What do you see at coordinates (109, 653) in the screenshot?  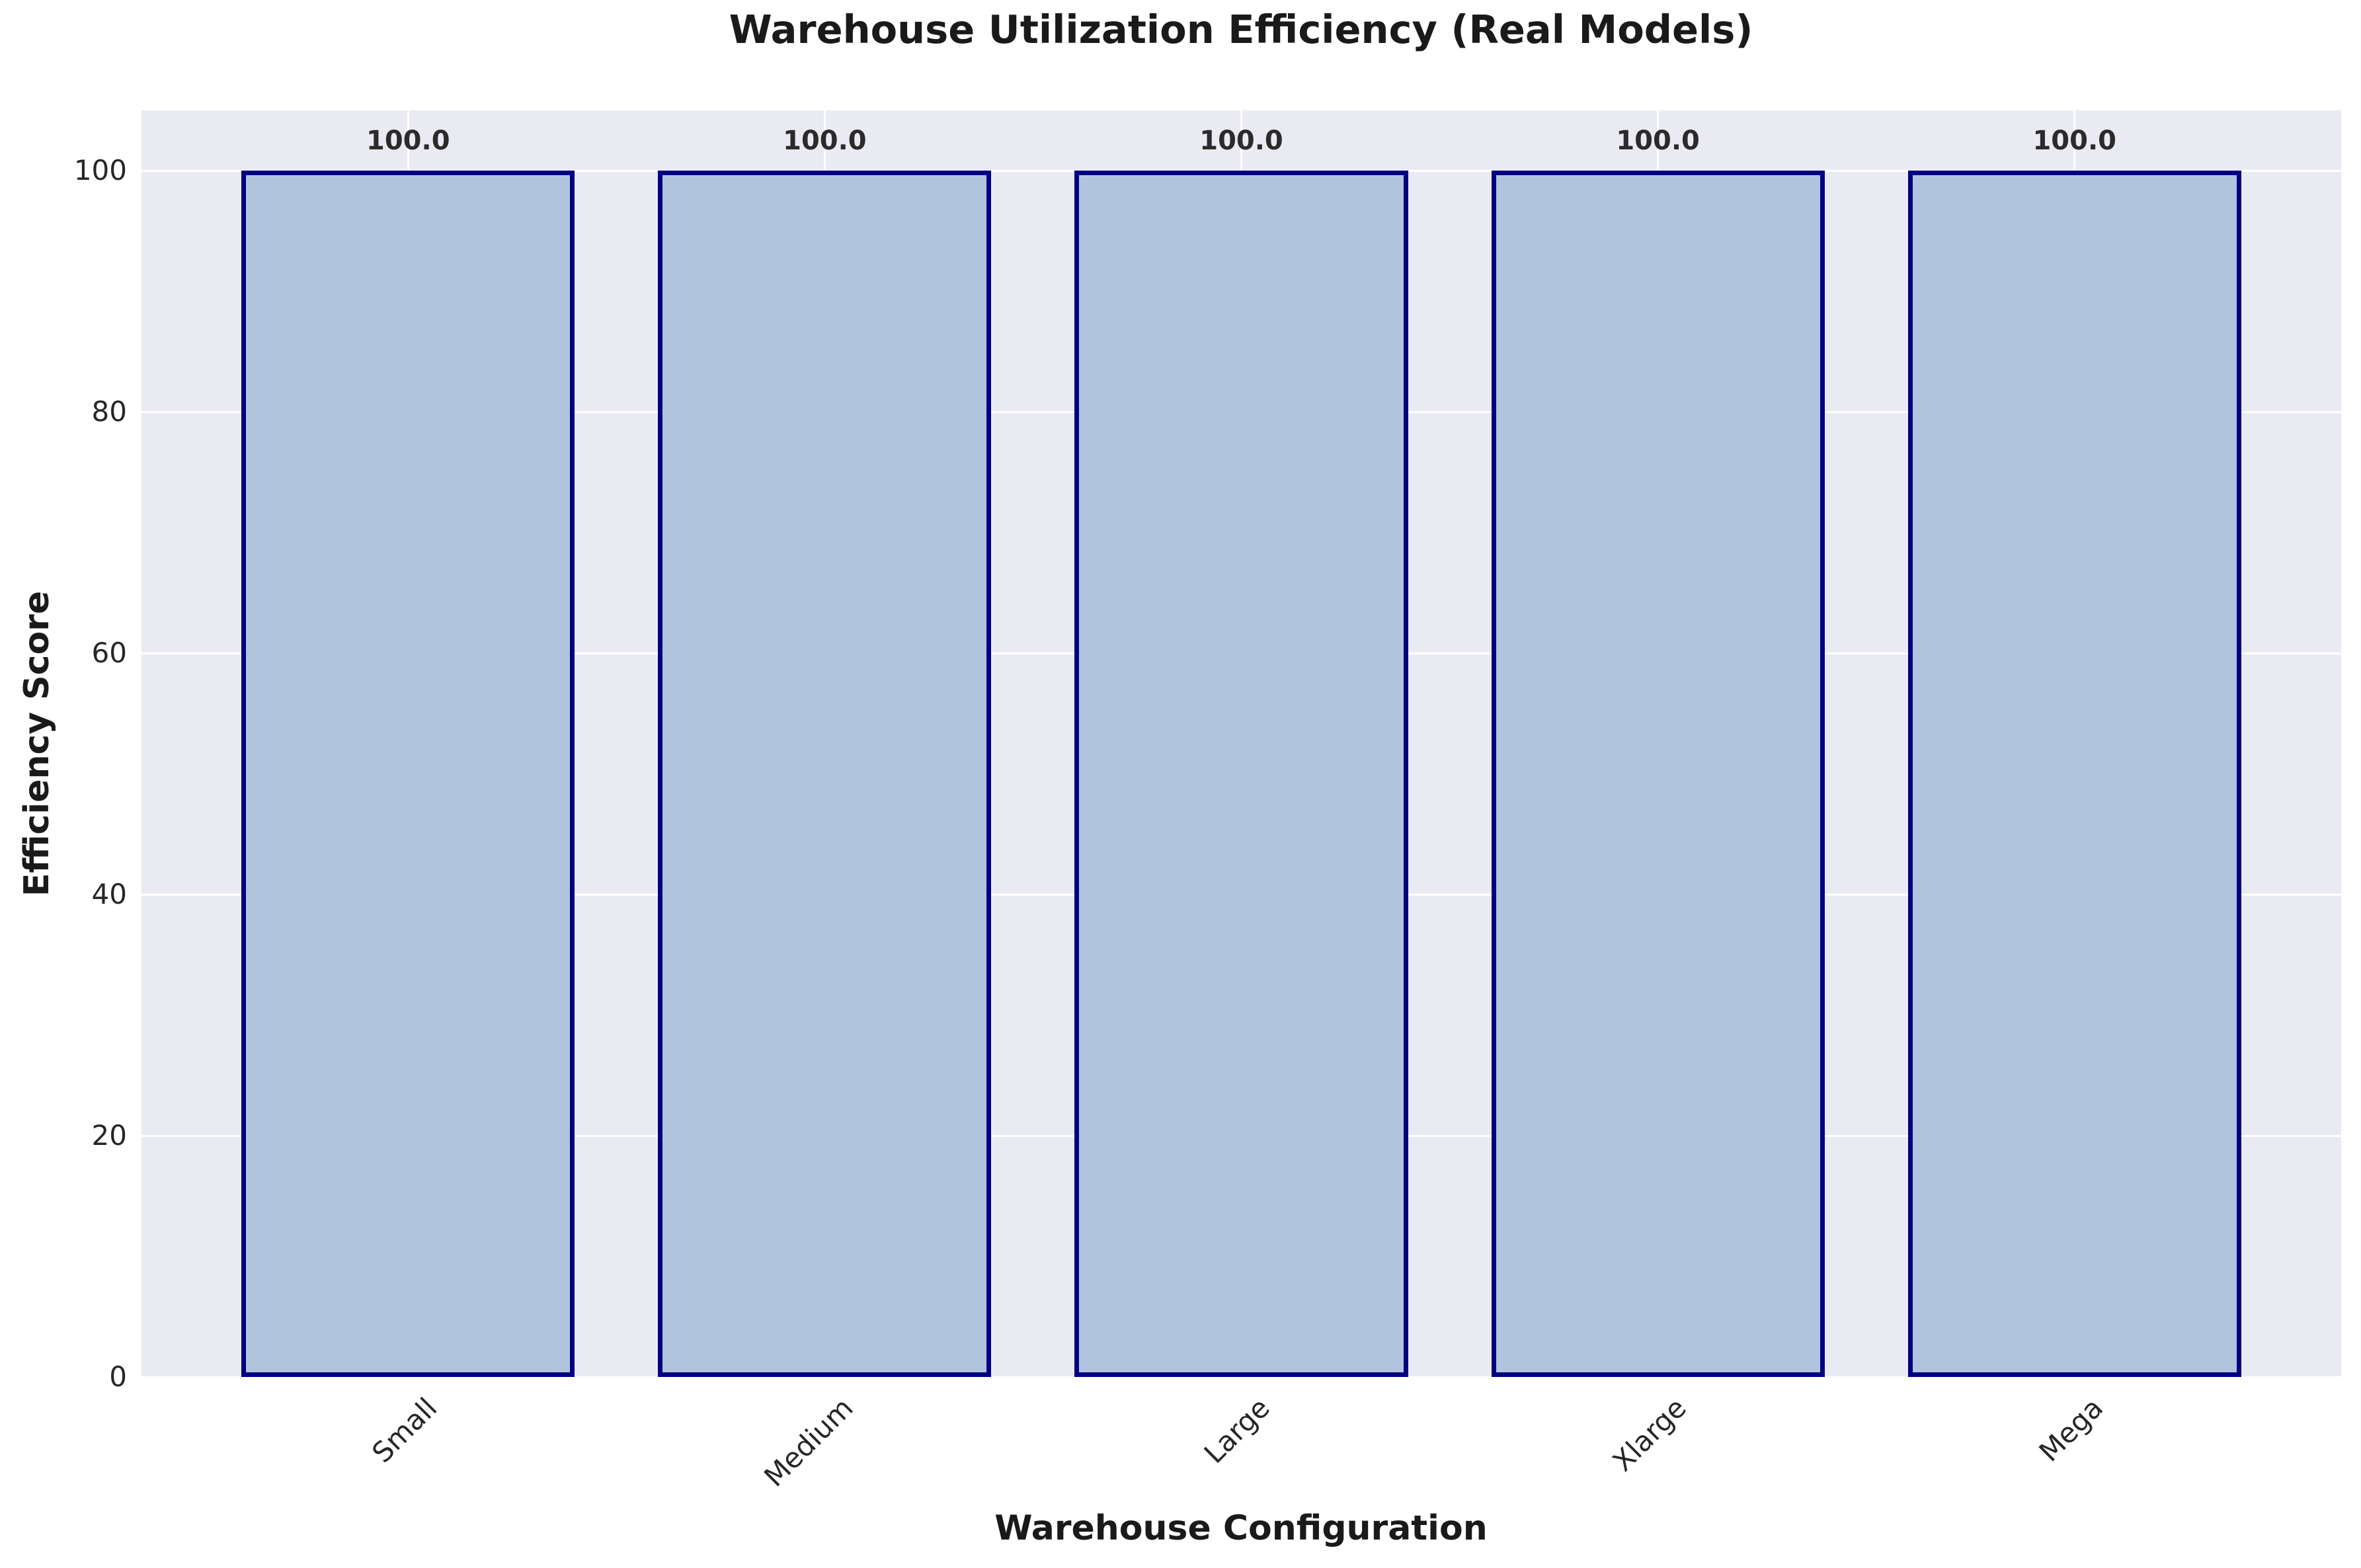 I see `y-tick-label: 60` at bounding box center [109, 653].